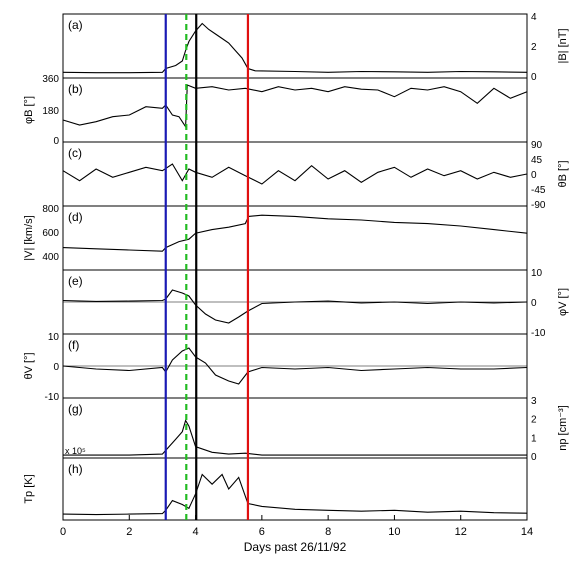  I want to click on panel-label: (g), so click(75, 409).